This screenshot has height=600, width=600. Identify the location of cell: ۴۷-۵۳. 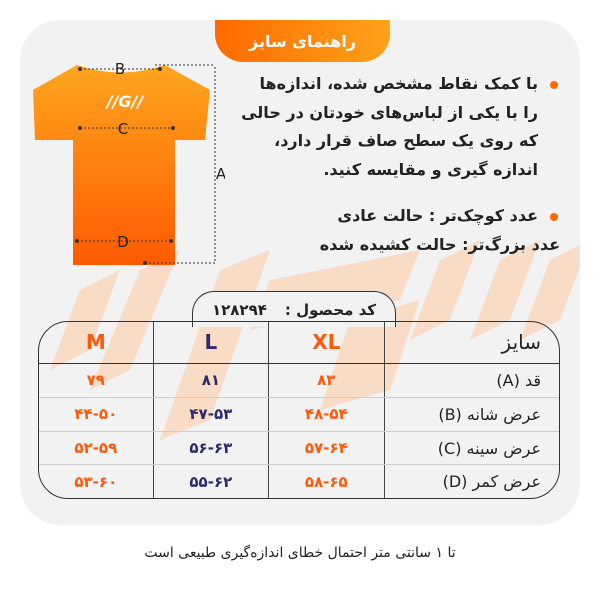
(210, 414).